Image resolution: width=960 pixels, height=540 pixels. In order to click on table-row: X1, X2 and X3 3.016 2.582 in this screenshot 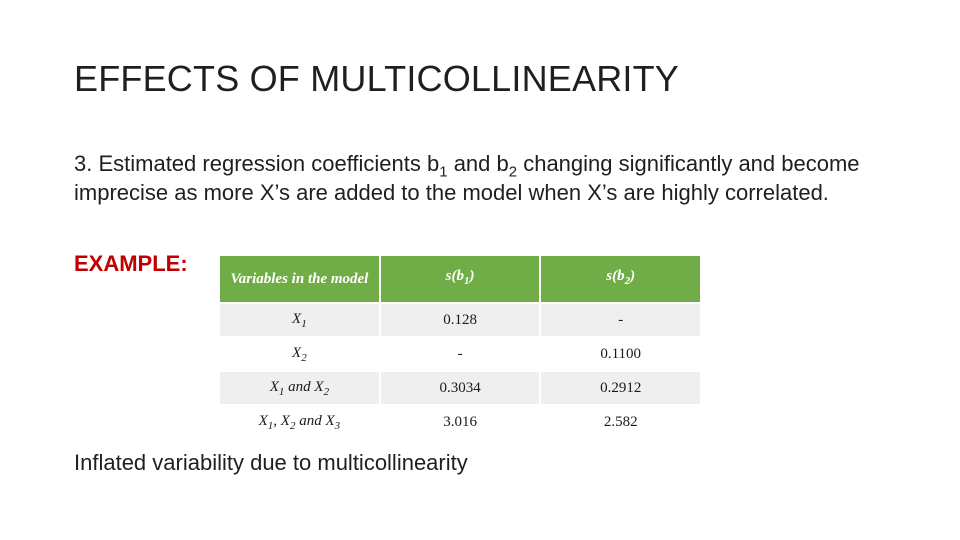, I will do `click(460, 422)`.